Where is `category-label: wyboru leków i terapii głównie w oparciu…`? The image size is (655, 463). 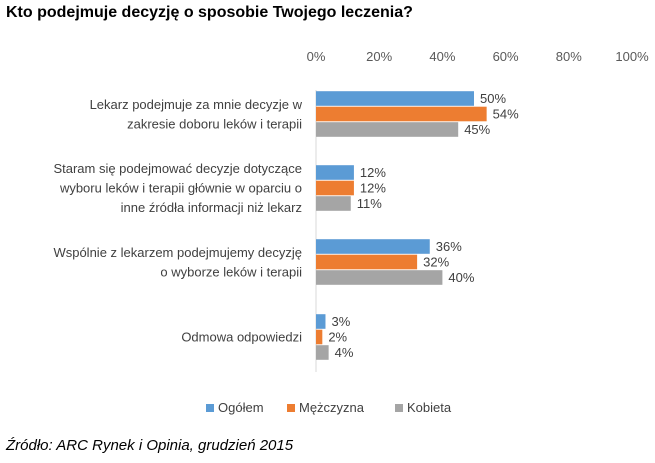
category-label: wyboru leków i terapii głównie w oparciu… is located at coordinates (180, 188).